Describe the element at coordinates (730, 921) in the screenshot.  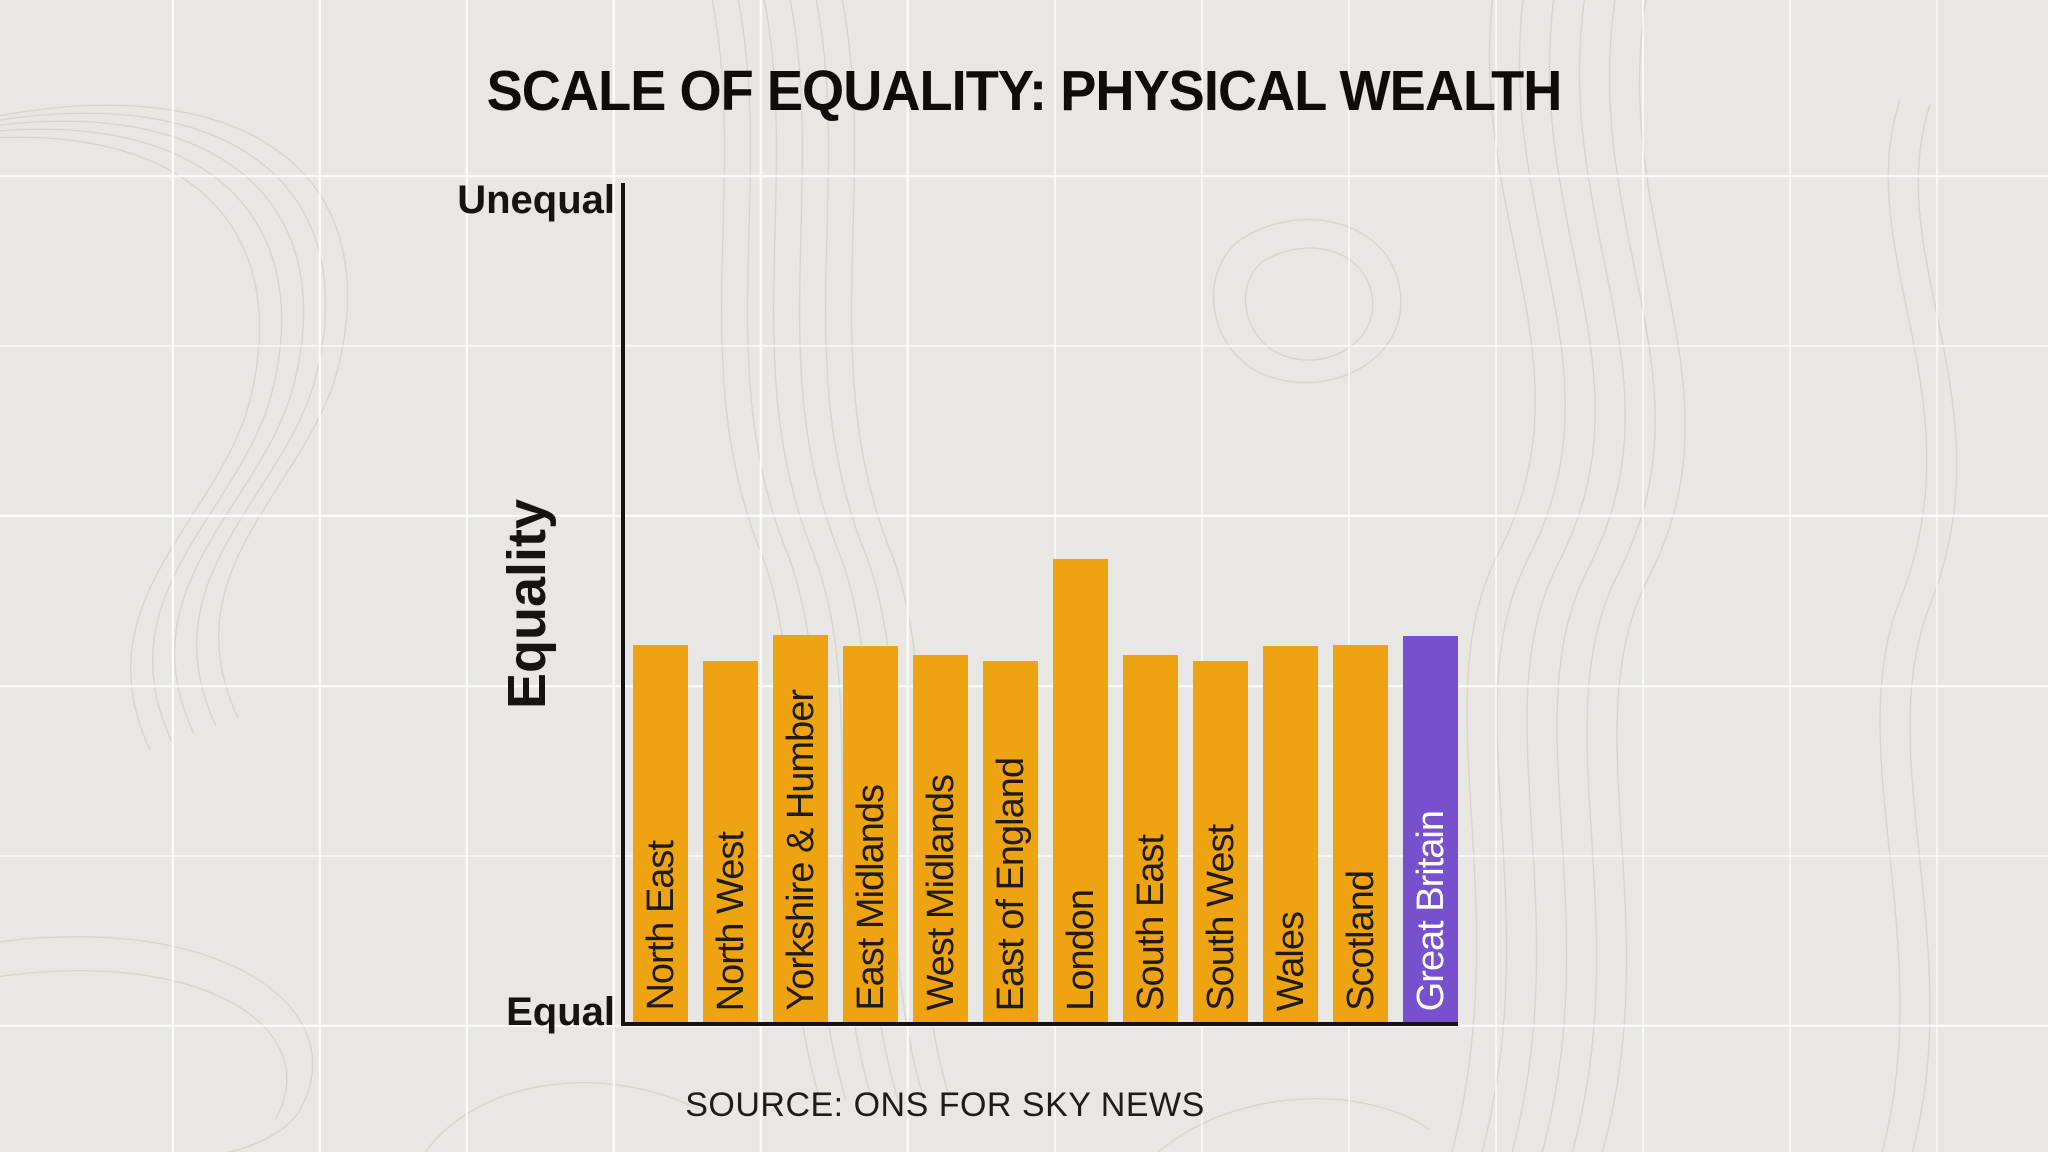
I see `bar-label: North West` at that location.